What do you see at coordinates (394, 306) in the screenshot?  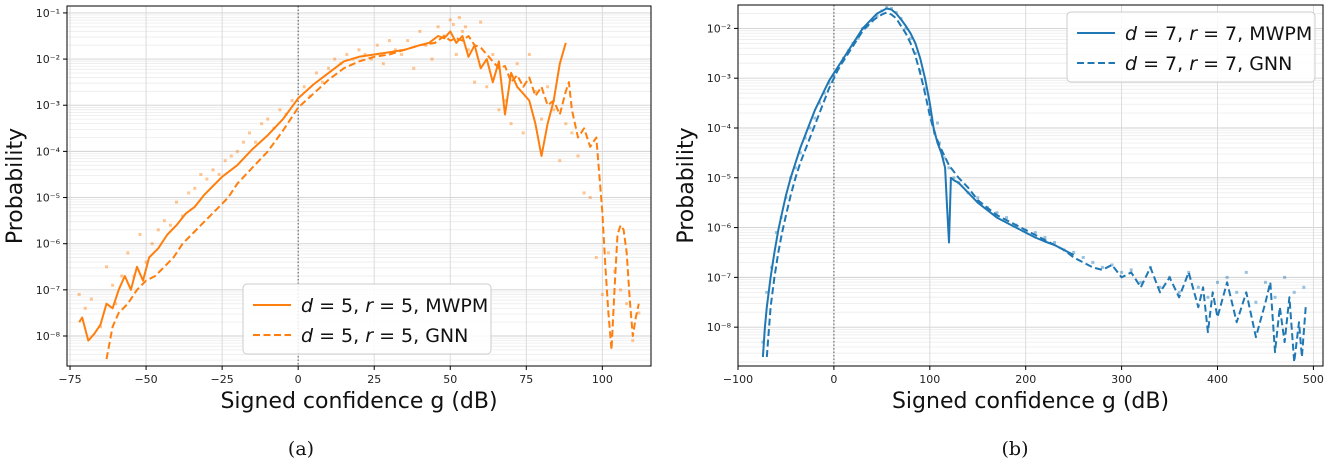 I see `legend-label-1-1: d = 5, r = 5, MWPM` at bounding box center [394, 306].